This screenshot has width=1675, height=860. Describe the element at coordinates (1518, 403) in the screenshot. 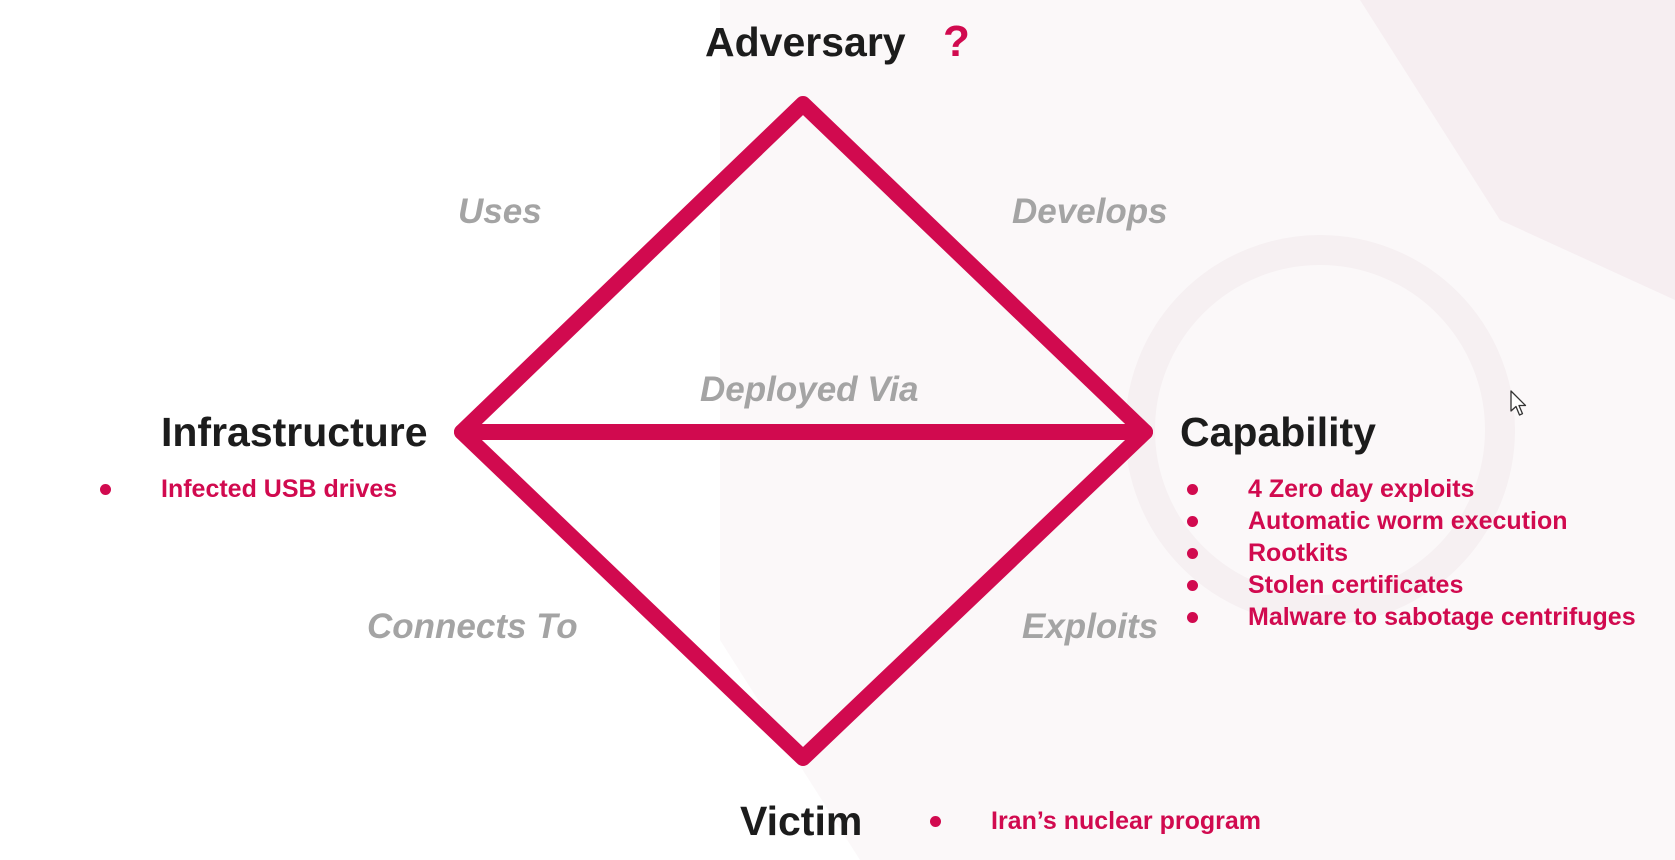

I see `mouse-pointer-icon` at that location.